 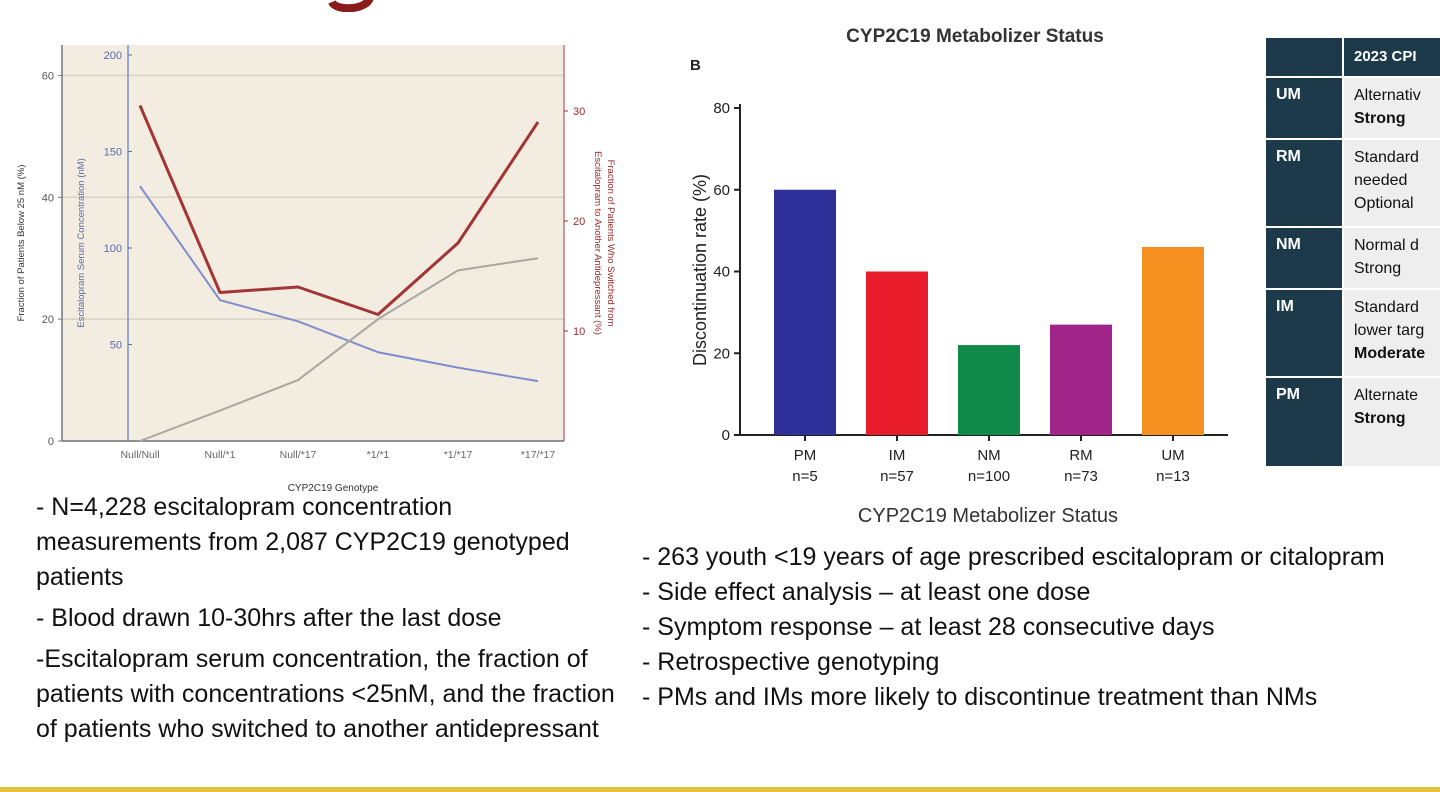 What do you see at coordinates (610, 243) in the screenshot?
I see `y-axis-title-right-line: Fraction of Patients Who Switched from` at bounding box center [610, 243].